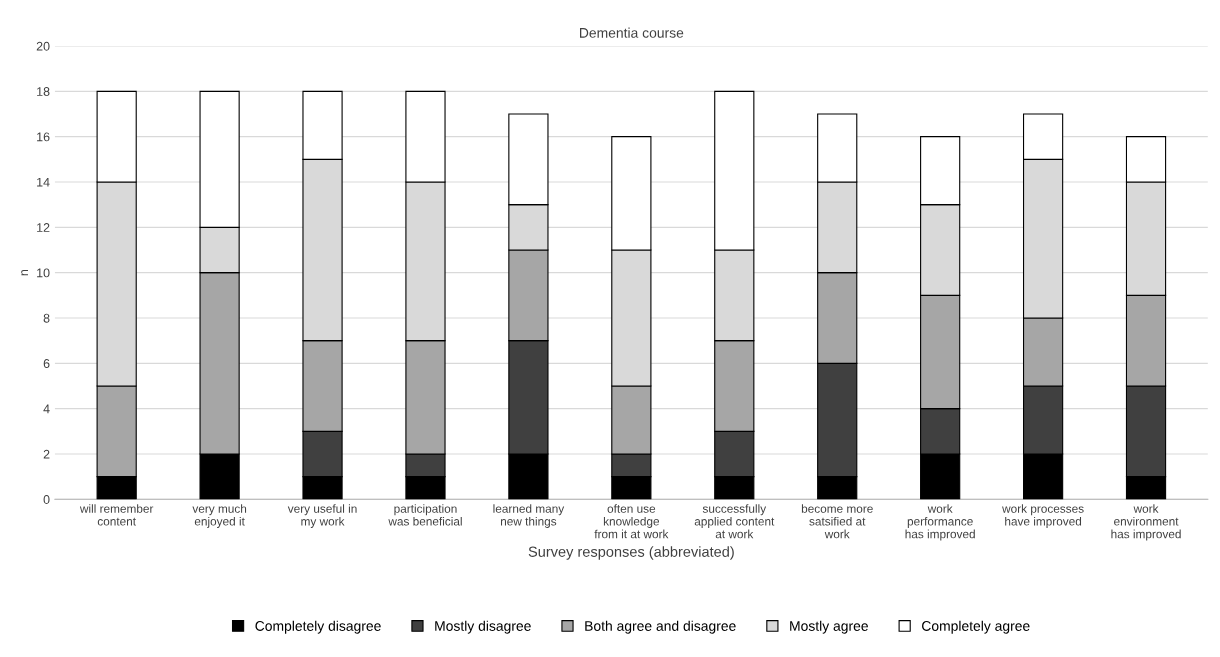  I want to click on y-tick-label: 12, so click(43, 227).